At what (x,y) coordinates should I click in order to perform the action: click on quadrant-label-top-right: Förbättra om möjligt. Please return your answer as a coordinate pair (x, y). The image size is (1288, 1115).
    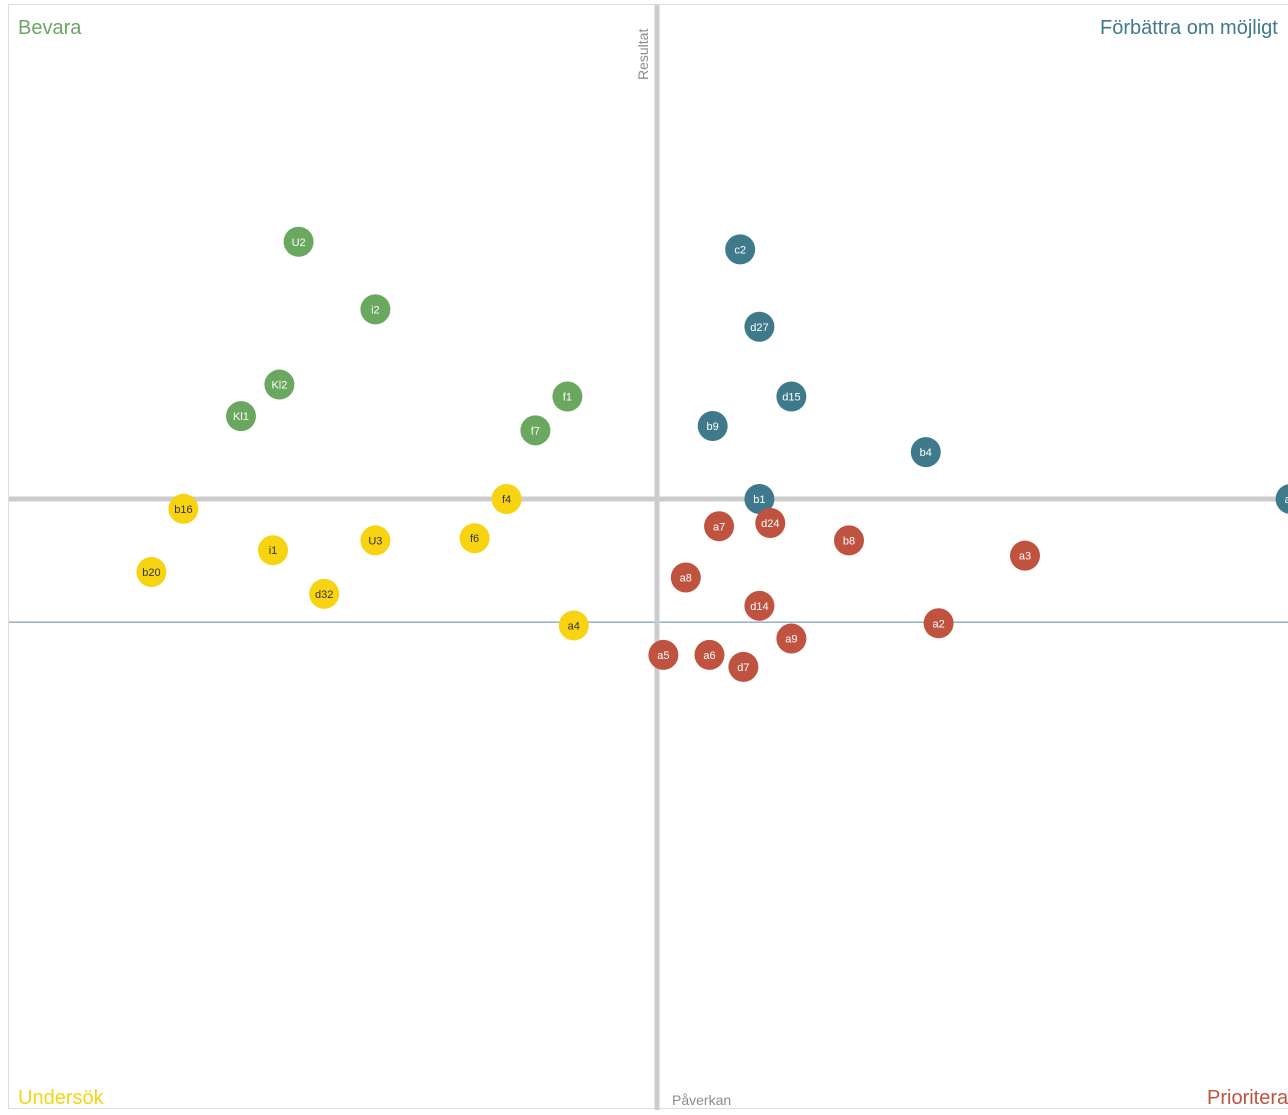
    Looking at the image, I should click on (1189, 28).